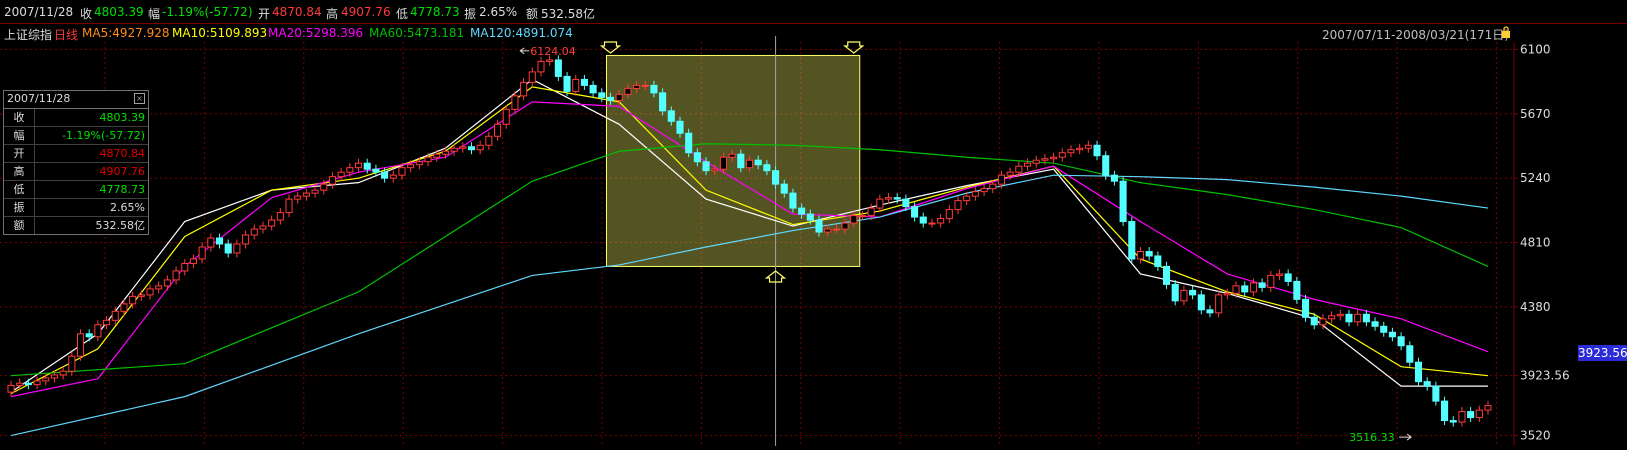  I want to click on amplitude-label: 振, so click(470, 14).